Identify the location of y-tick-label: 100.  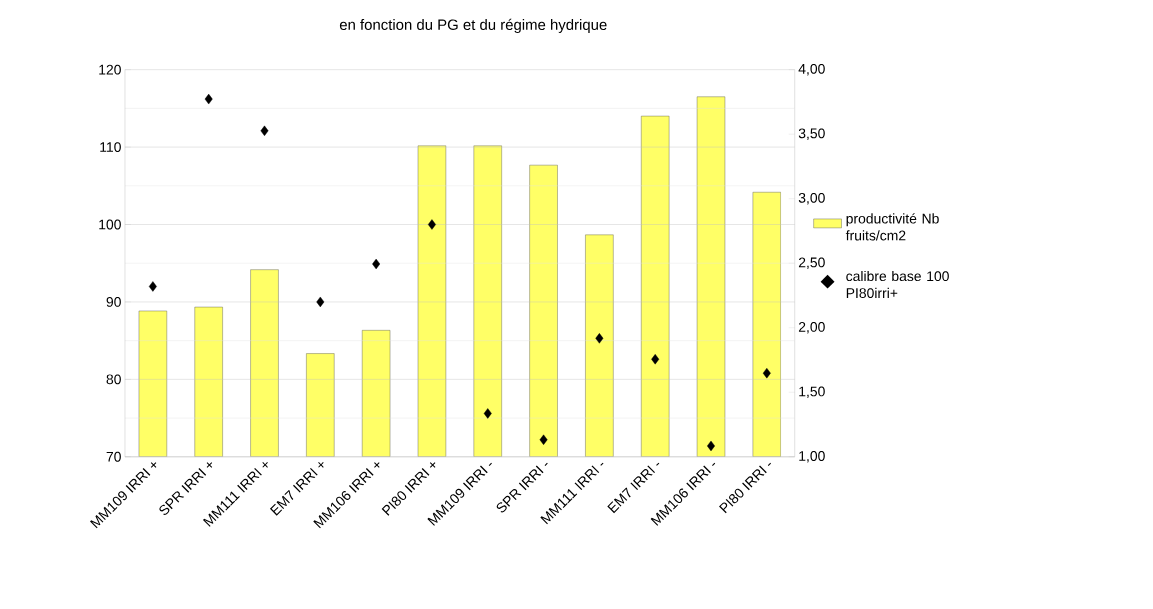
(110, 224).